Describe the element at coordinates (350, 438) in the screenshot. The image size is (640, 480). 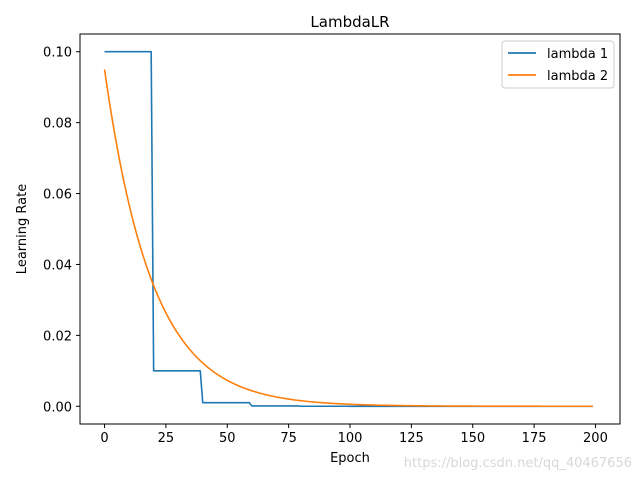
I see `x-tick-label: 100` at that location.